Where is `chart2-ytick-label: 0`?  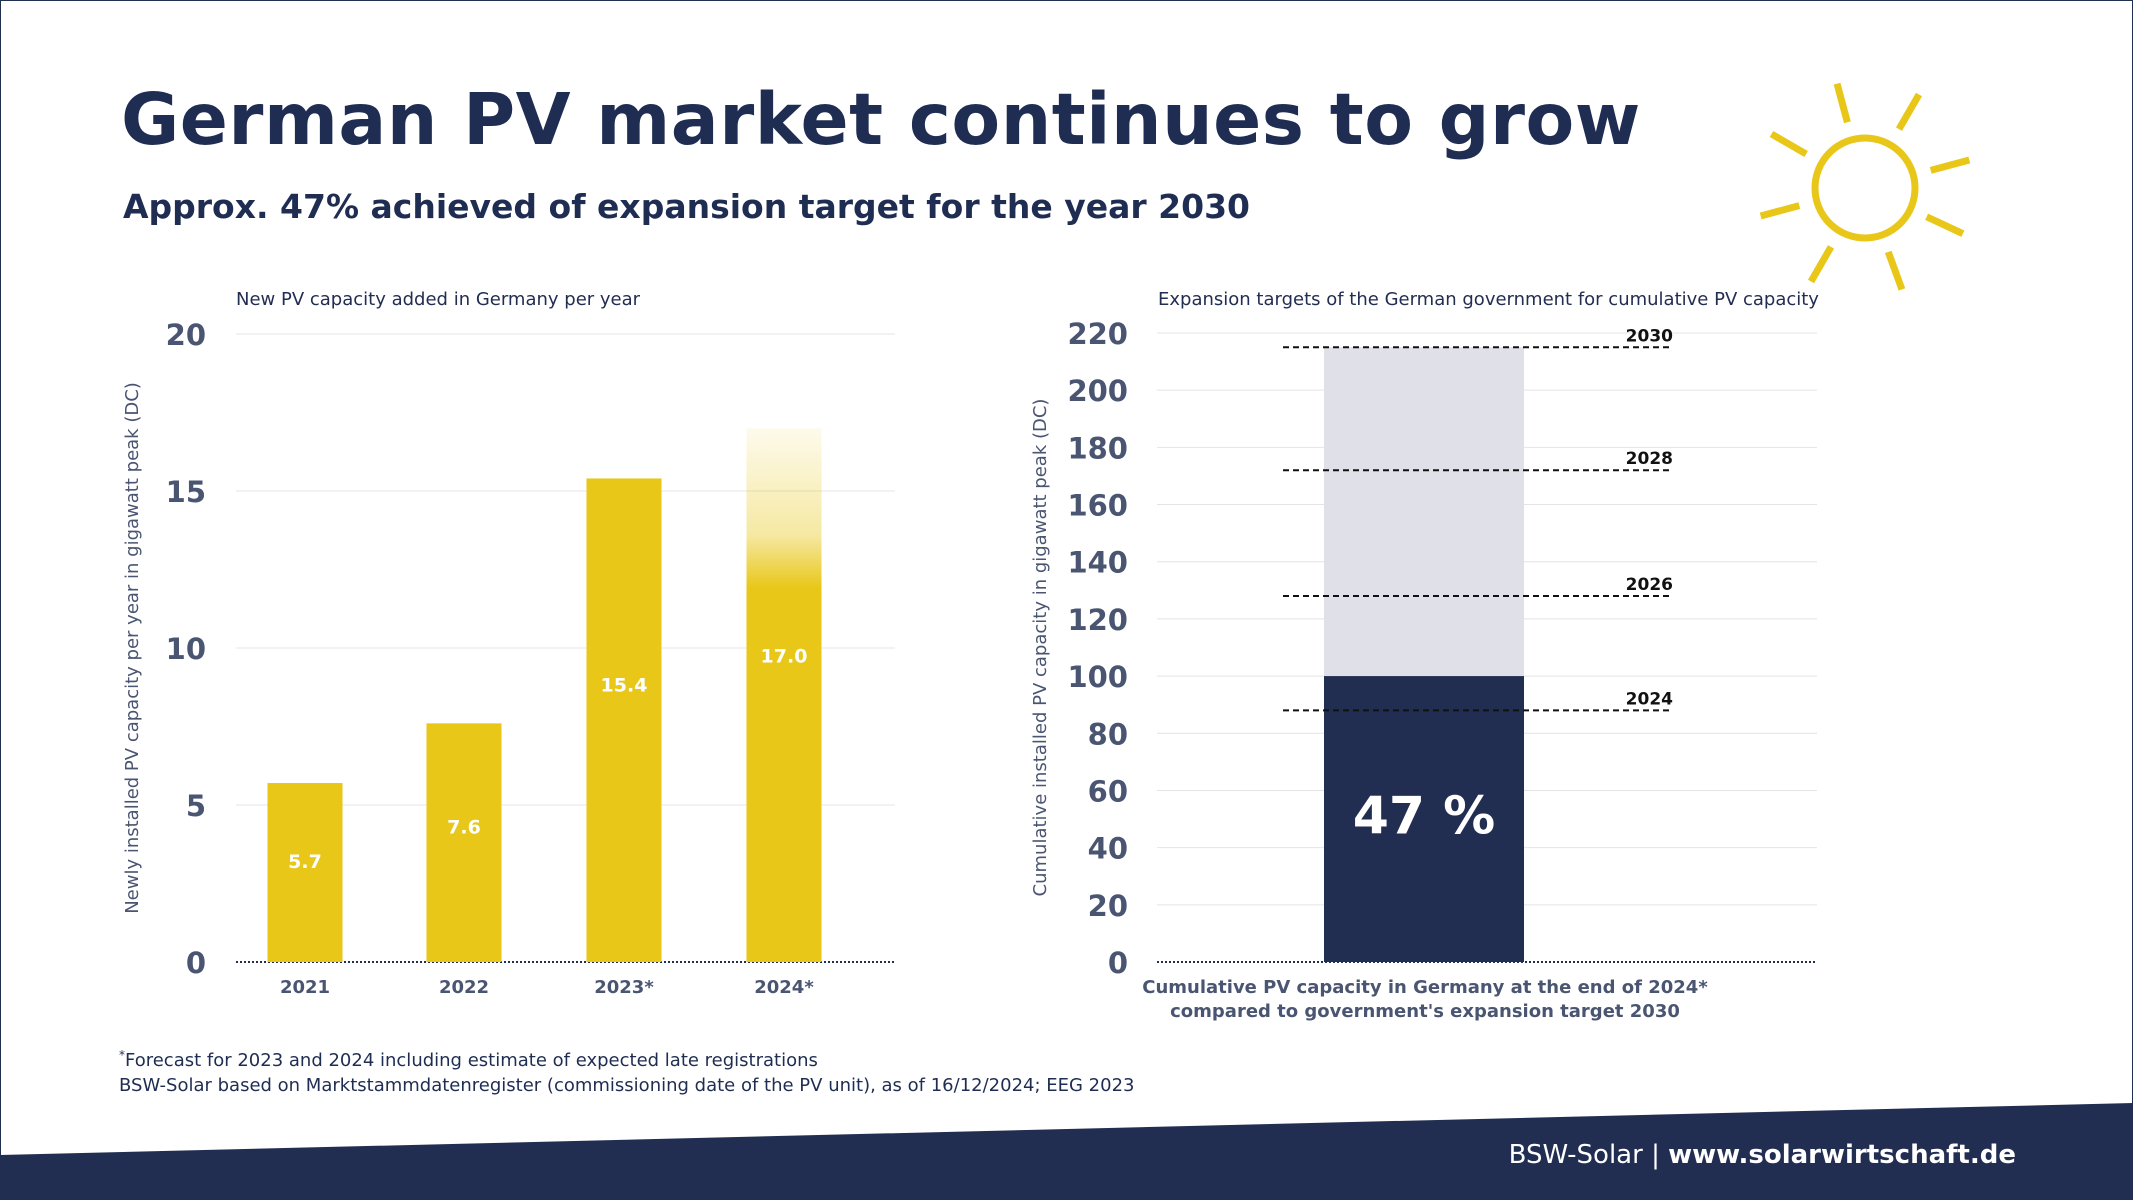
chart2-ytick-label: 0 is located at coordinates (1118, 963).